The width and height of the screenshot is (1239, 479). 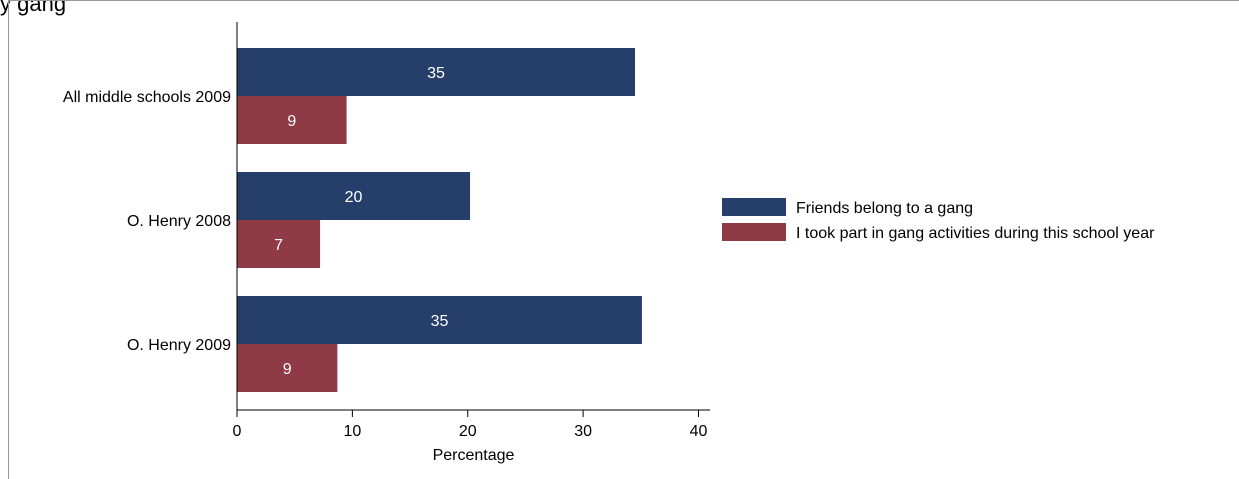 What do you see at coordinates (352, 431) in the screenshot?
I see `x-tick-label: 10` at bounding box center [352, 431].